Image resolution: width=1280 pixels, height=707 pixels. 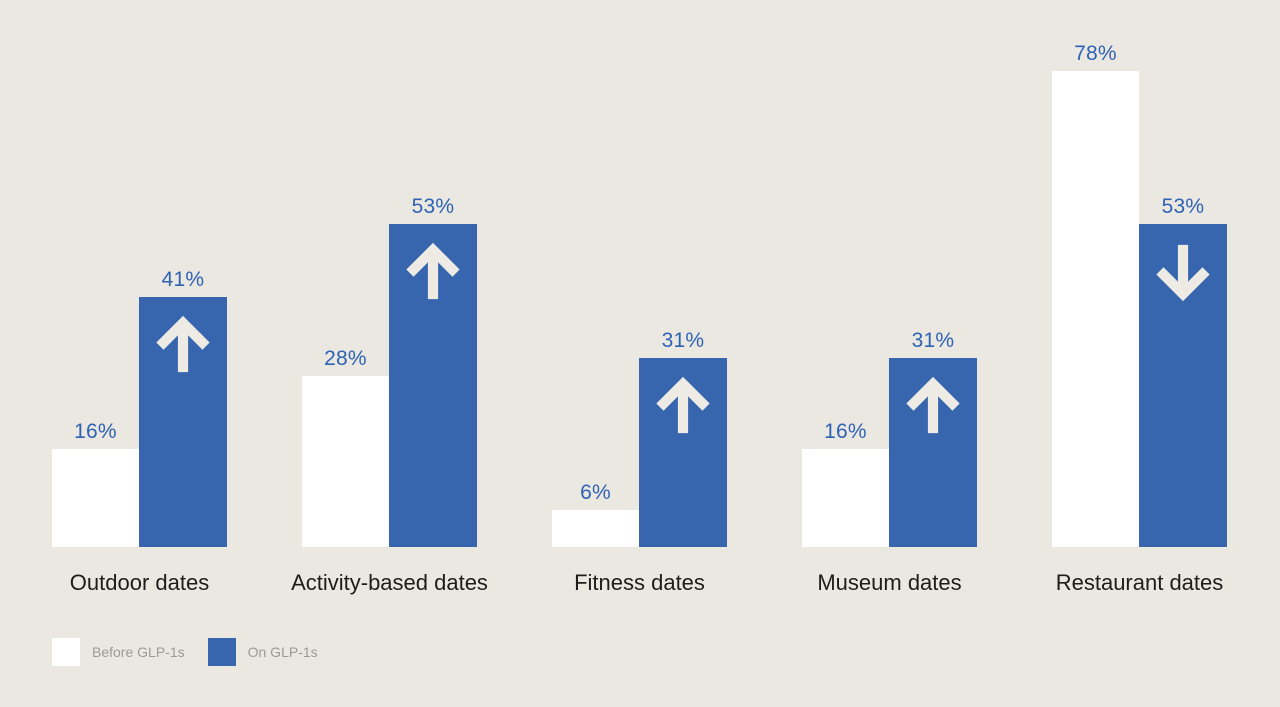 What do you see at coordinates (889, 353) in the screenshot?
I see `bar-group-museum-dates: 16% 31% Museum dates` at bounding box center [889, 353].